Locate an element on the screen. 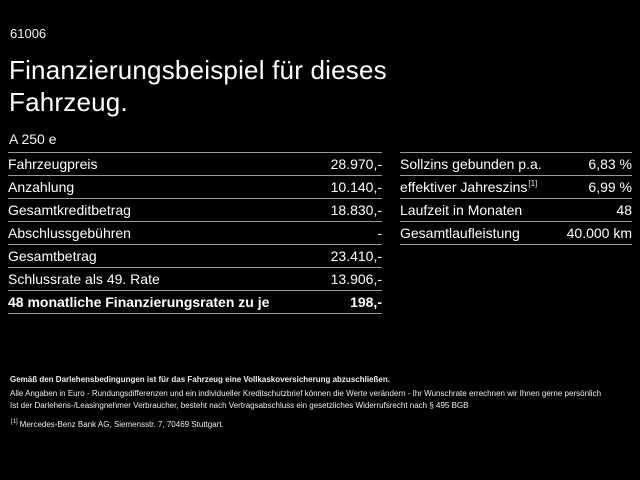  stock-number: 61006 is located at coordinates (28, 33).